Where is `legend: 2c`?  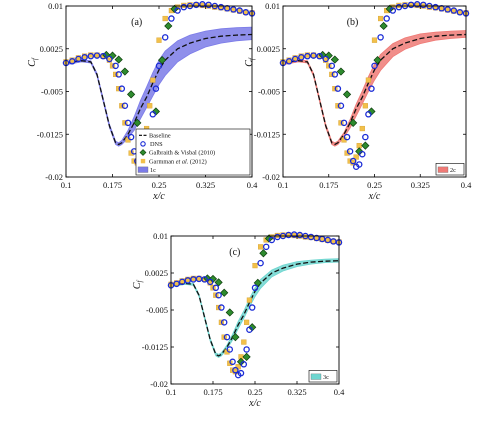
legend: 2c is located at coordinates (450, 169).